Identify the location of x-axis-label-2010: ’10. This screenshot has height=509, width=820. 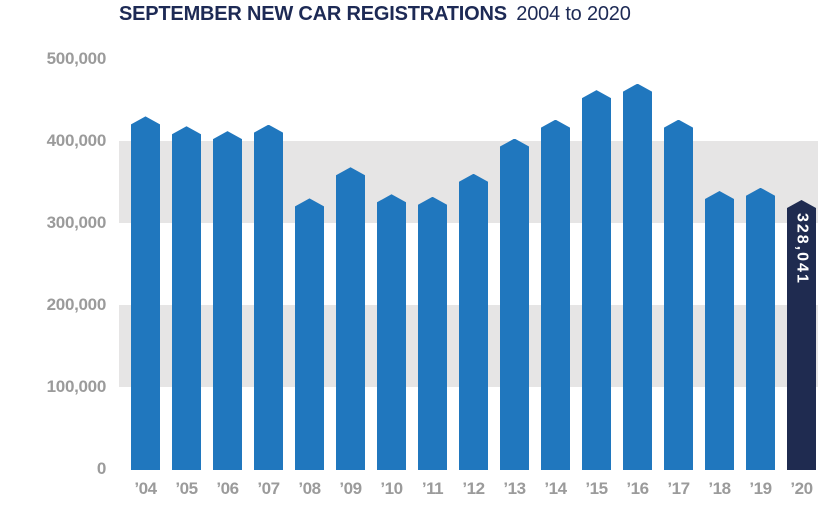
(391, 488).